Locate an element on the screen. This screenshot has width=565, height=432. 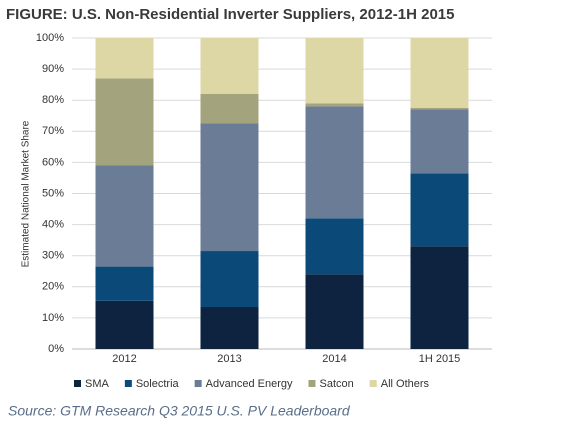
y-tick-label: 70% is located at coordinates (53, 131).